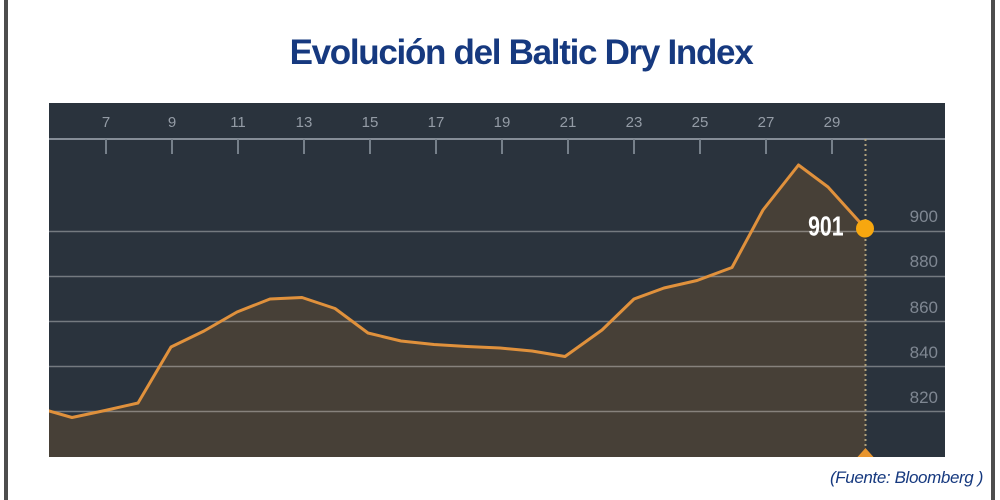 Image resolution: width=1000 pixels, height=500 pixels. What do you see at coordinates (924, 397) in the screenshot?
I see `svg-text: 820` at bounding box center [924, 397].